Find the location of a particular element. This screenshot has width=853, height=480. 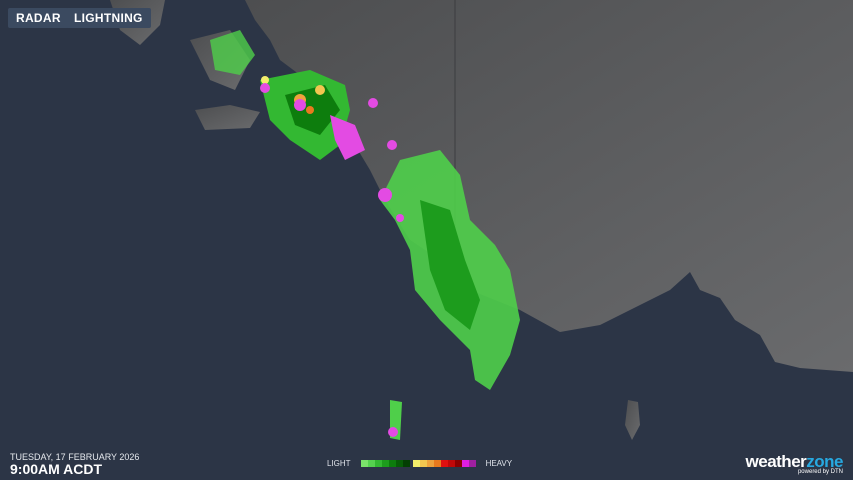

legend-color-bar is located at coordinates (418, 463).